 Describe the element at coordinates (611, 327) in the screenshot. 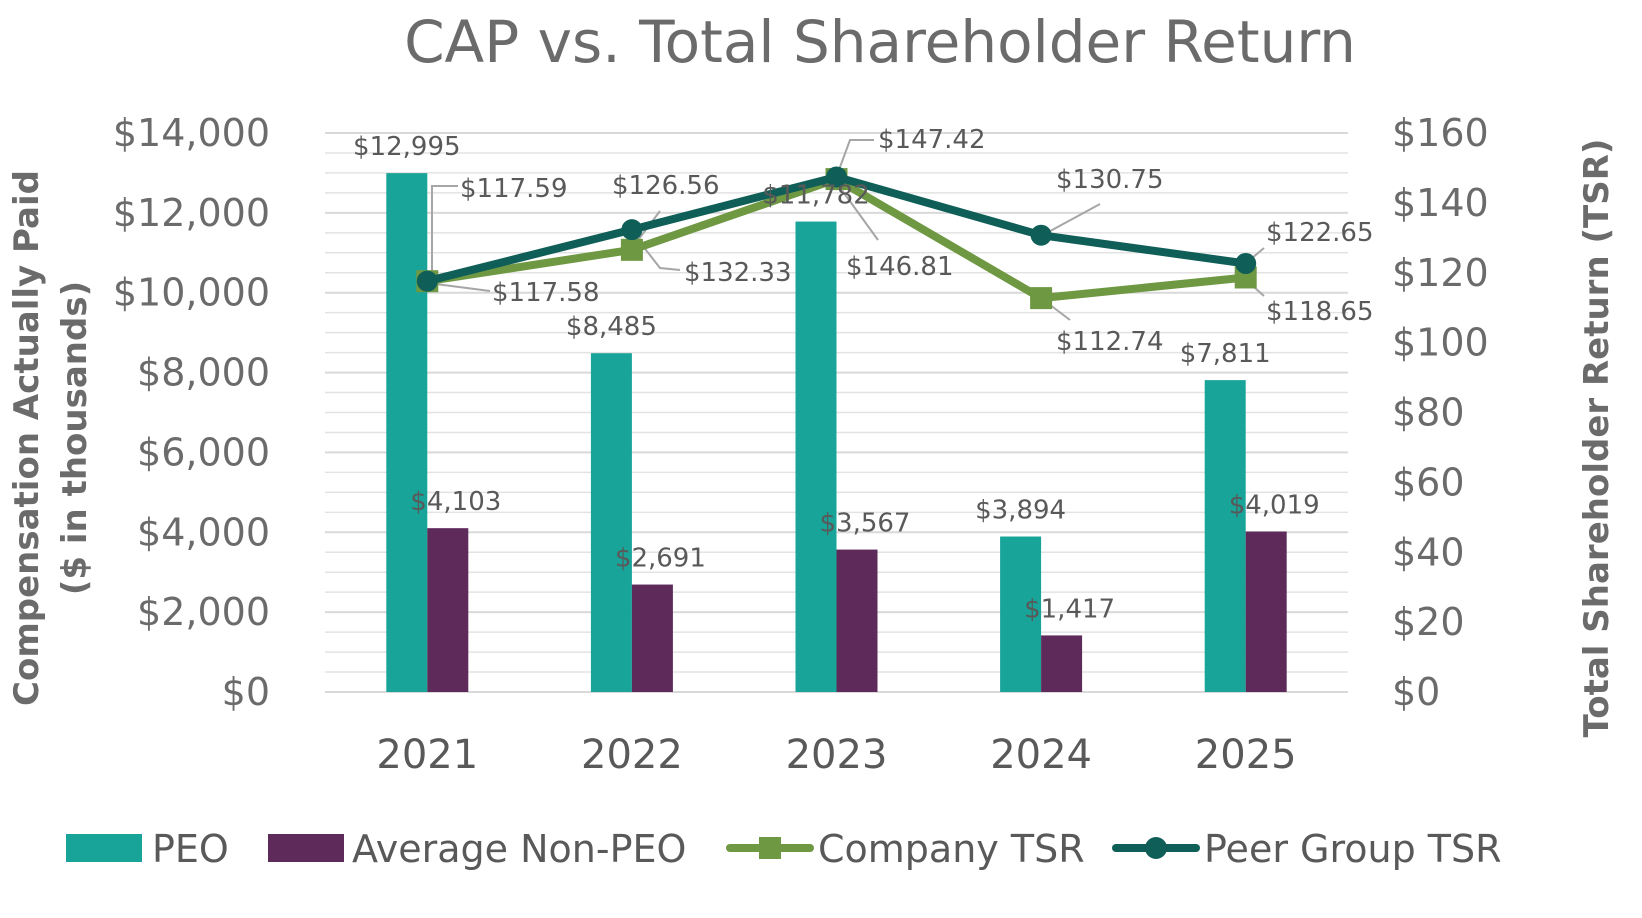

I see `peo-bar-label: $8,485` at that location.